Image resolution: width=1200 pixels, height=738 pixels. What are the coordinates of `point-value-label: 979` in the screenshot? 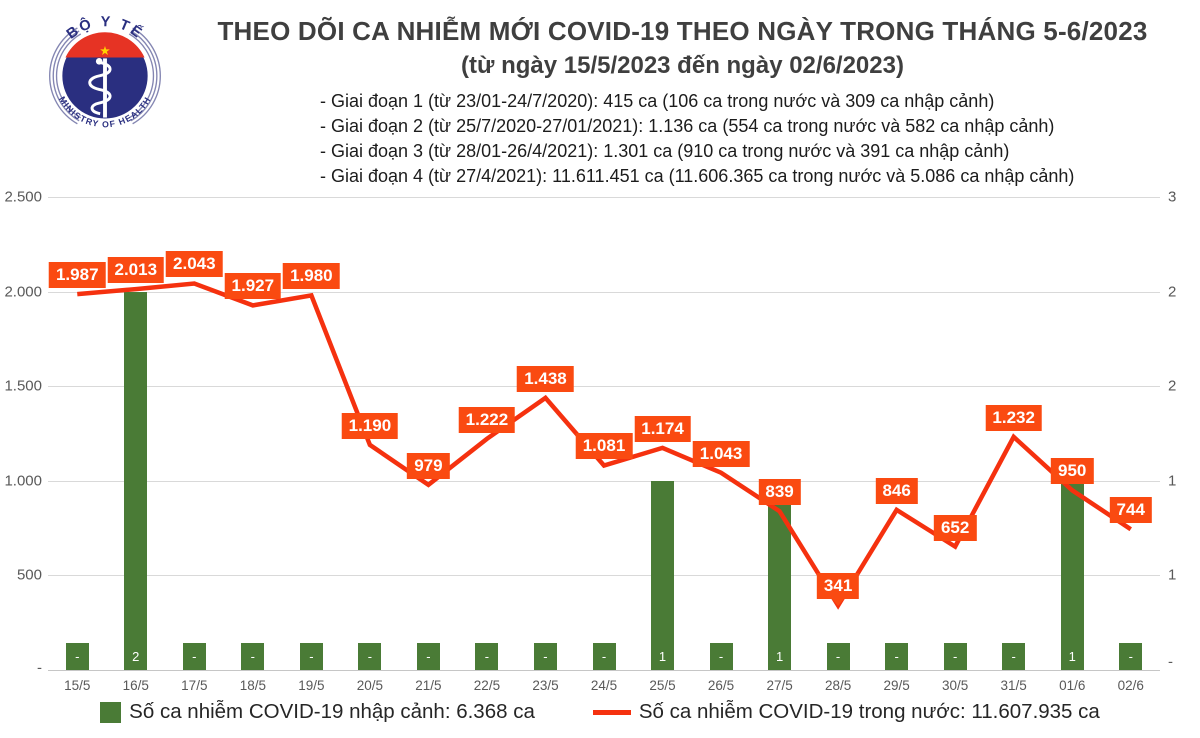 It's located at (428, 465).